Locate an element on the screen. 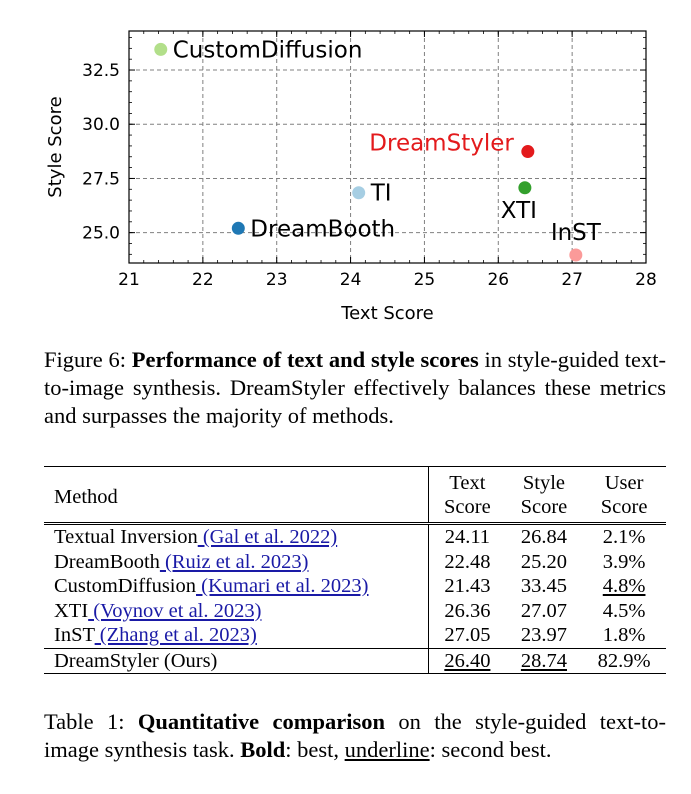 The height and width of the screenshot is (794, 691). user-score: 3.9% is located at coordinates (624, 561).